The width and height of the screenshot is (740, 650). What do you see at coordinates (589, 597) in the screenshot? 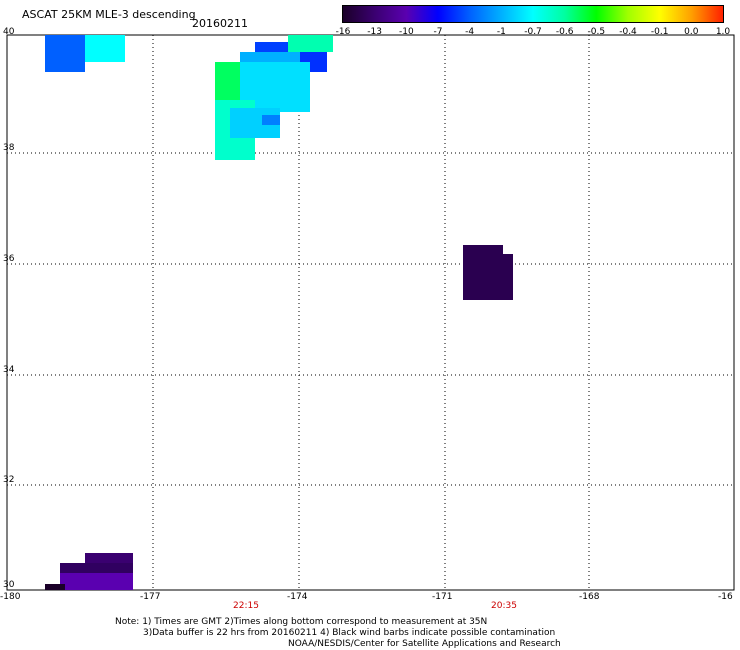
I see `lon-tick-label: -168` at bounding box center [589, 597].